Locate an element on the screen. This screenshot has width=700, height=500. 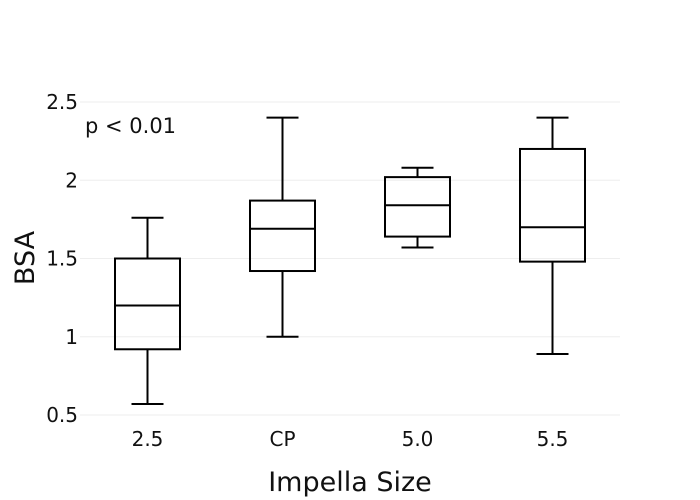
box-5.0 is located at coordinates (417, 207).